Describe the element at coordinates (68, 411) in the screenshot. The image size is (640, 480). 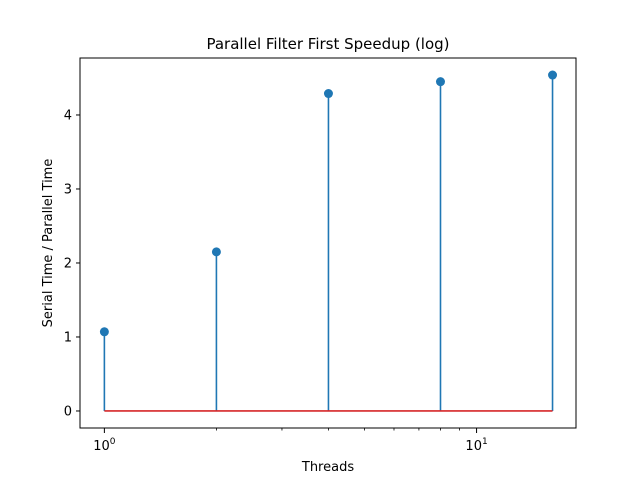
I see `y-tick-label: 0` at that location.